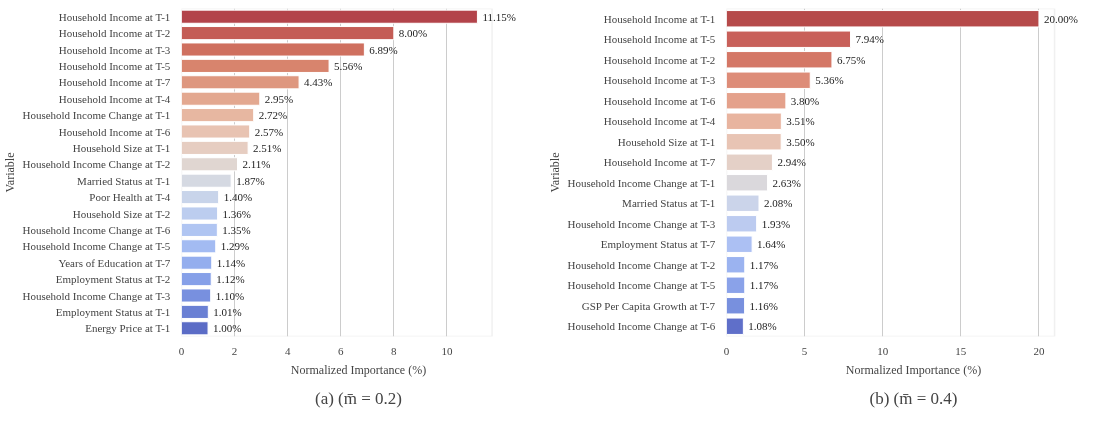  What do you see at coordinates (231, 262) in the screenshot?
I see `data-label: 1.14%` at bounding box center [231, 262].